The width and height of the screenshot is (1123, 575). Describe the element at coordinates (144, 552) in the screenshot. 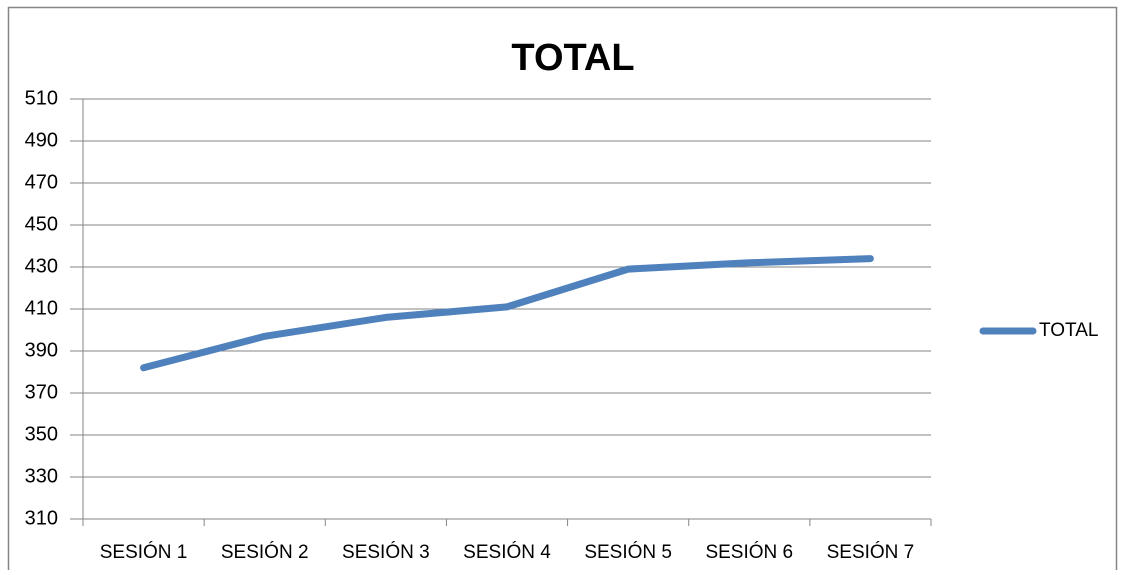

I see `x-tick-label: SESIÓN 1` at that location.